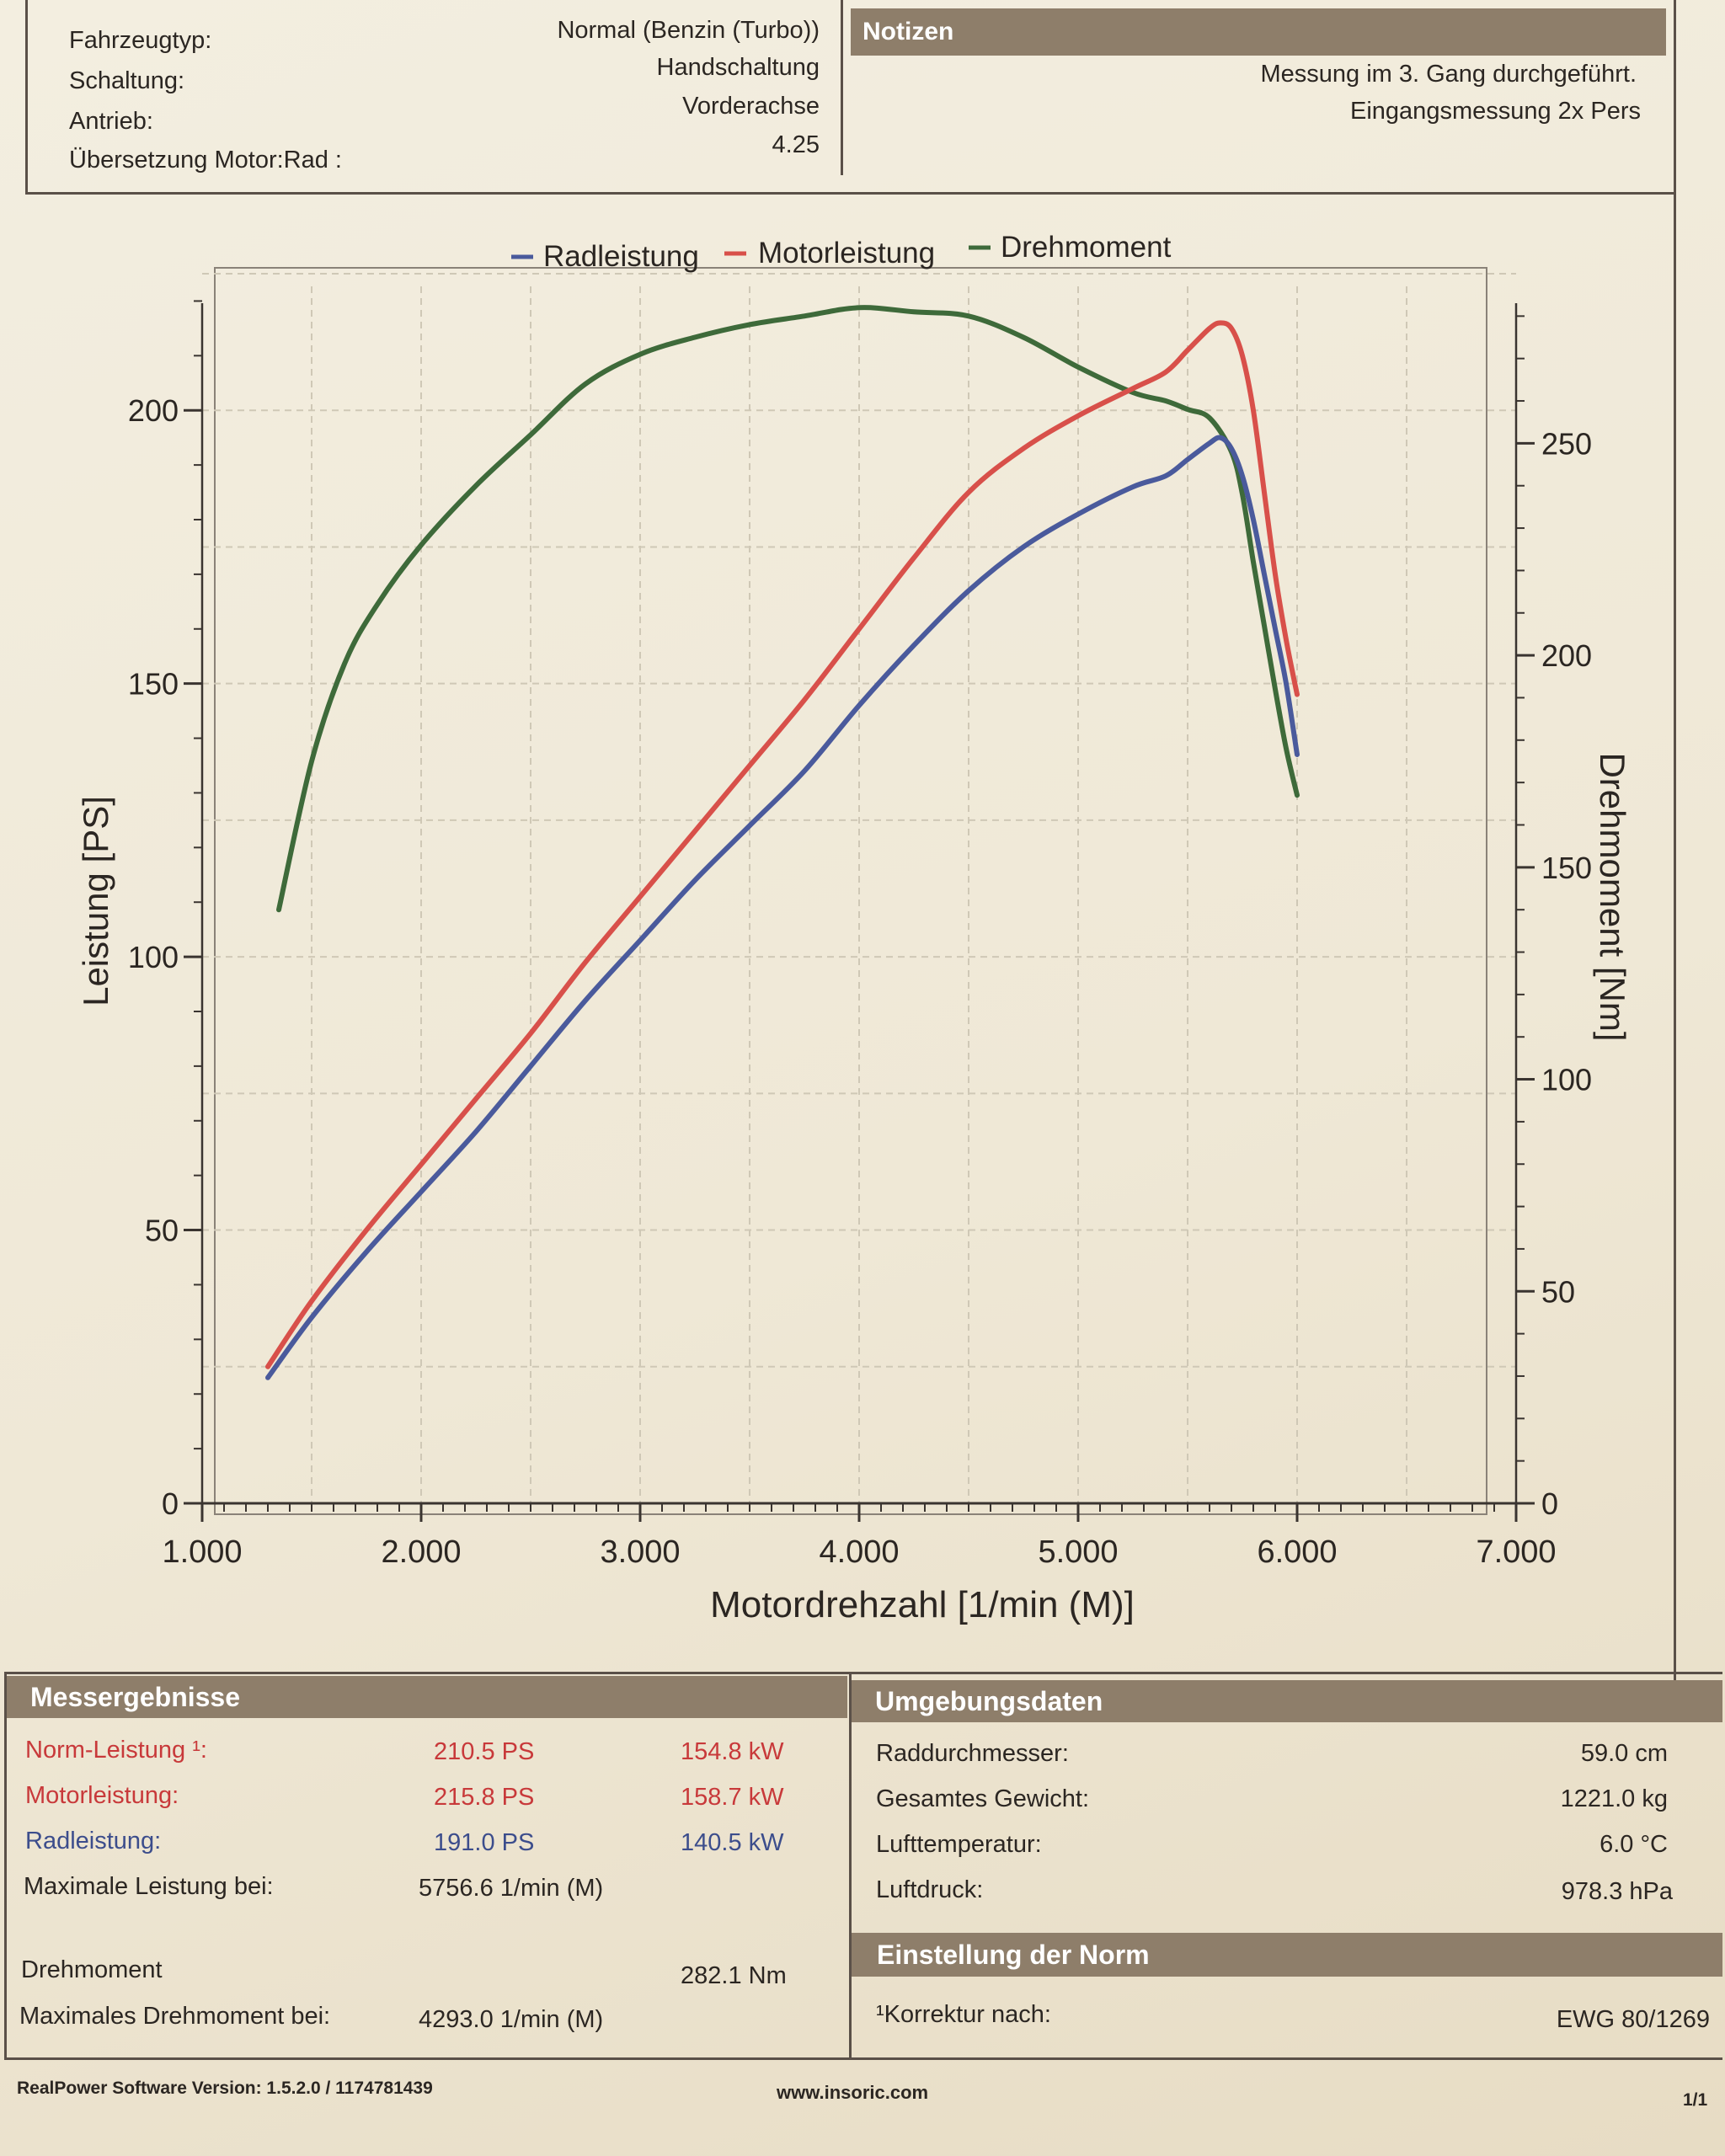 This screenshot has width=1725, height=2156. What do you see at coordinates (153, 684) in the screenshot?
I see `y-left-tick-label: 150` at bounding box center [153, 684].